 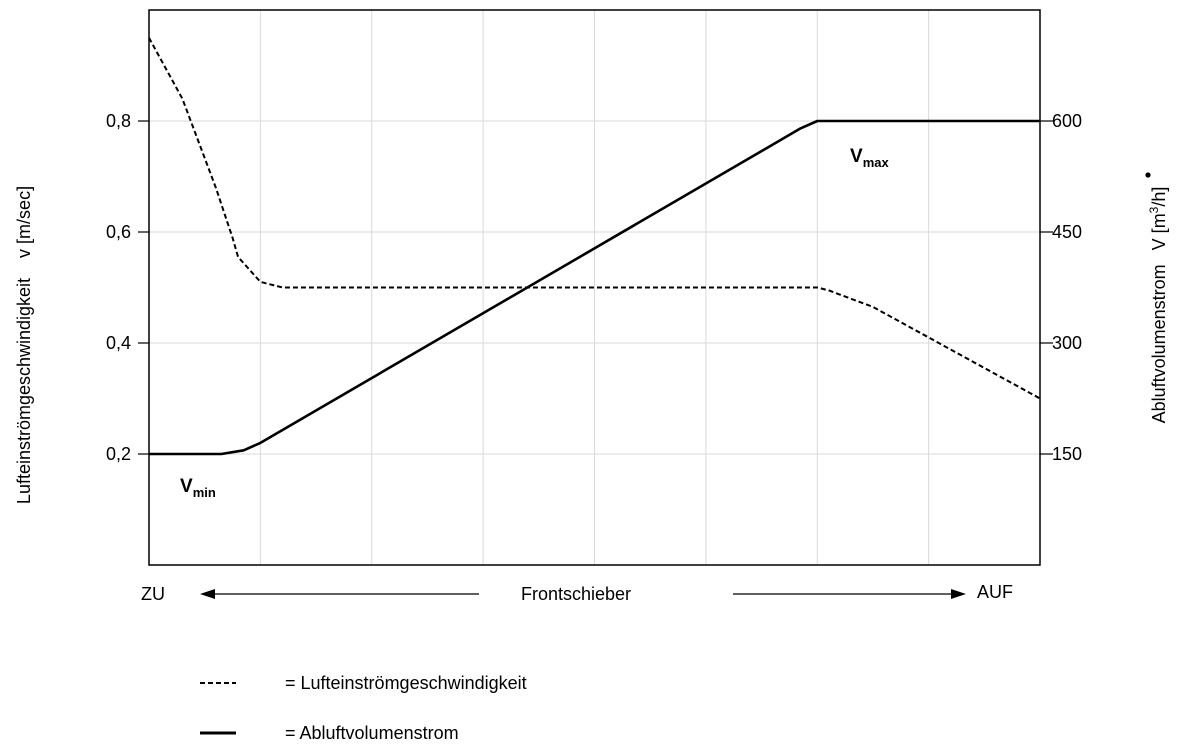 I want to click on x-label-auf: AUF, so click(x=995, y=592).